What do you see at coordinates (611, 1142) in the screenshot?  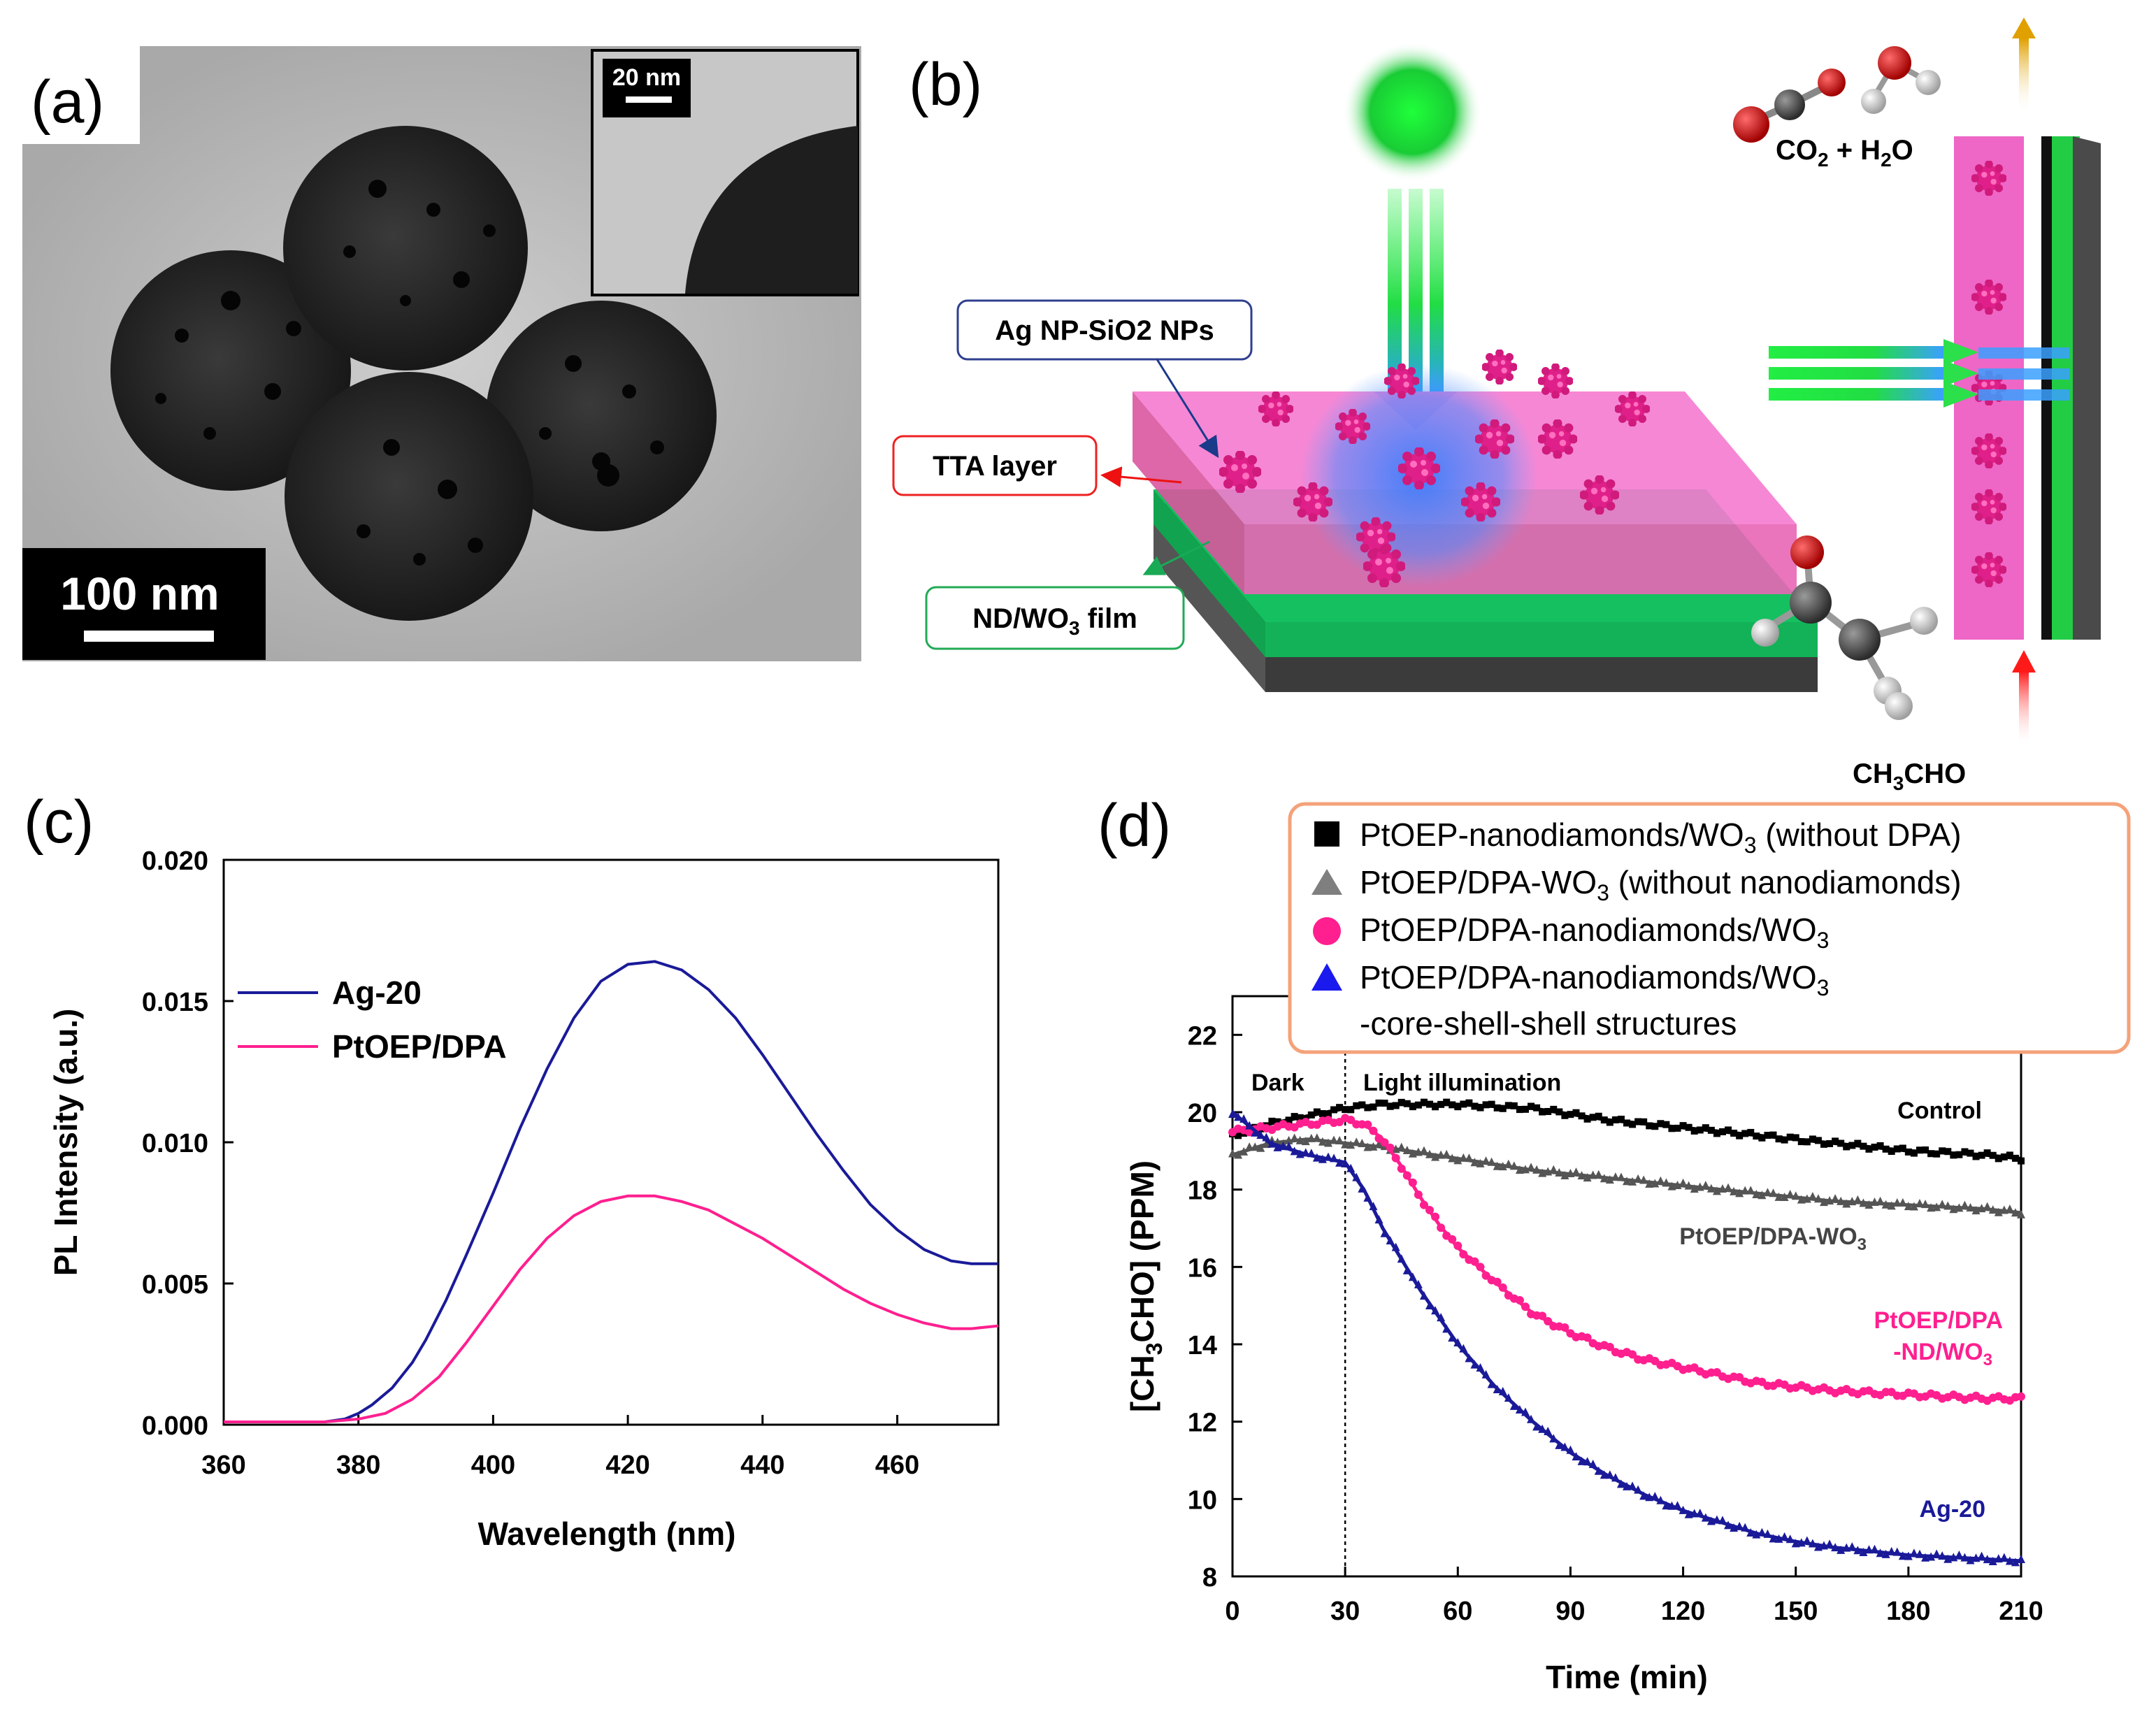 I see `plot-c-frame` at bounding box center [611, 1142].